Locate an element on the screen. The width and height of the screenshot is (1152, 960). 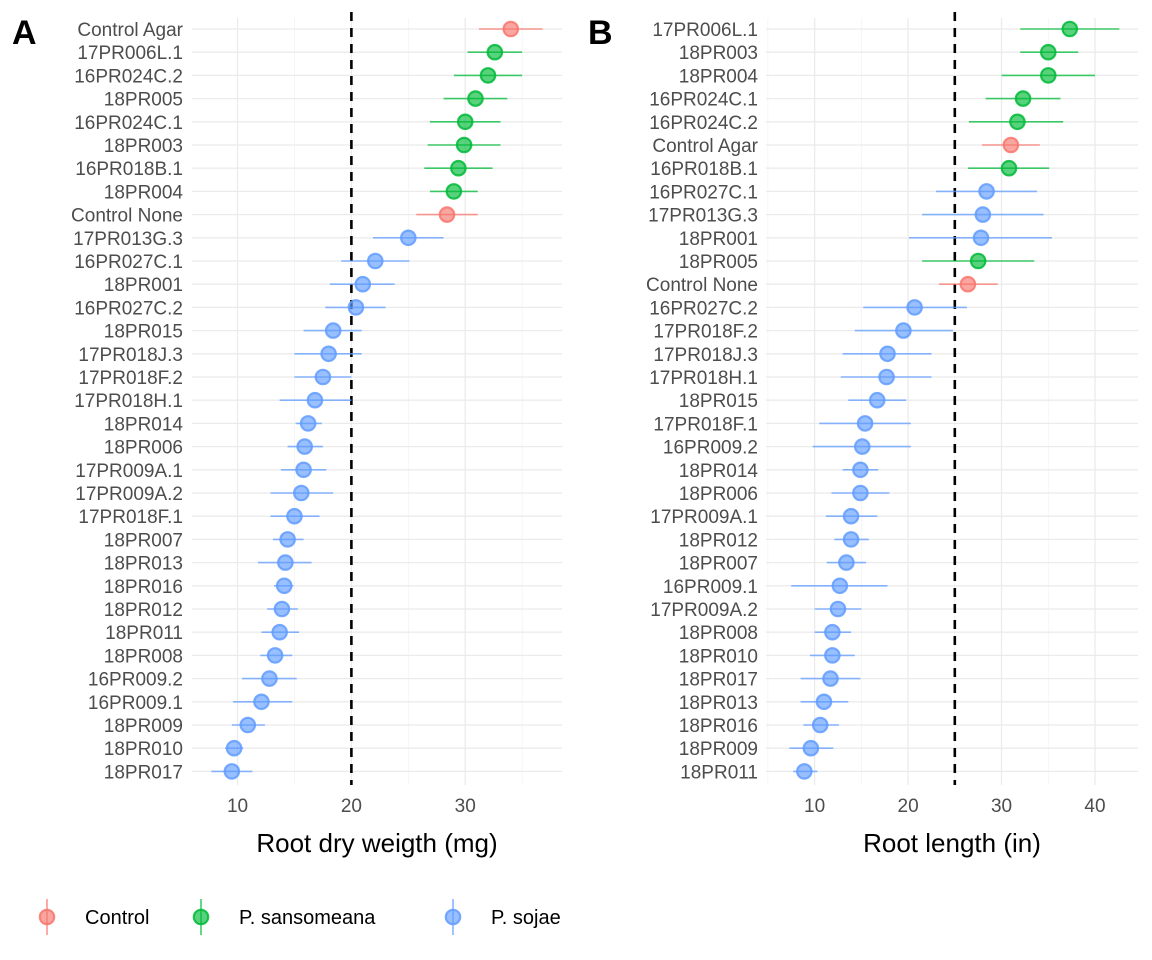
y-tick-label: 17PR018H.1 is located at coordinates (128, 401).